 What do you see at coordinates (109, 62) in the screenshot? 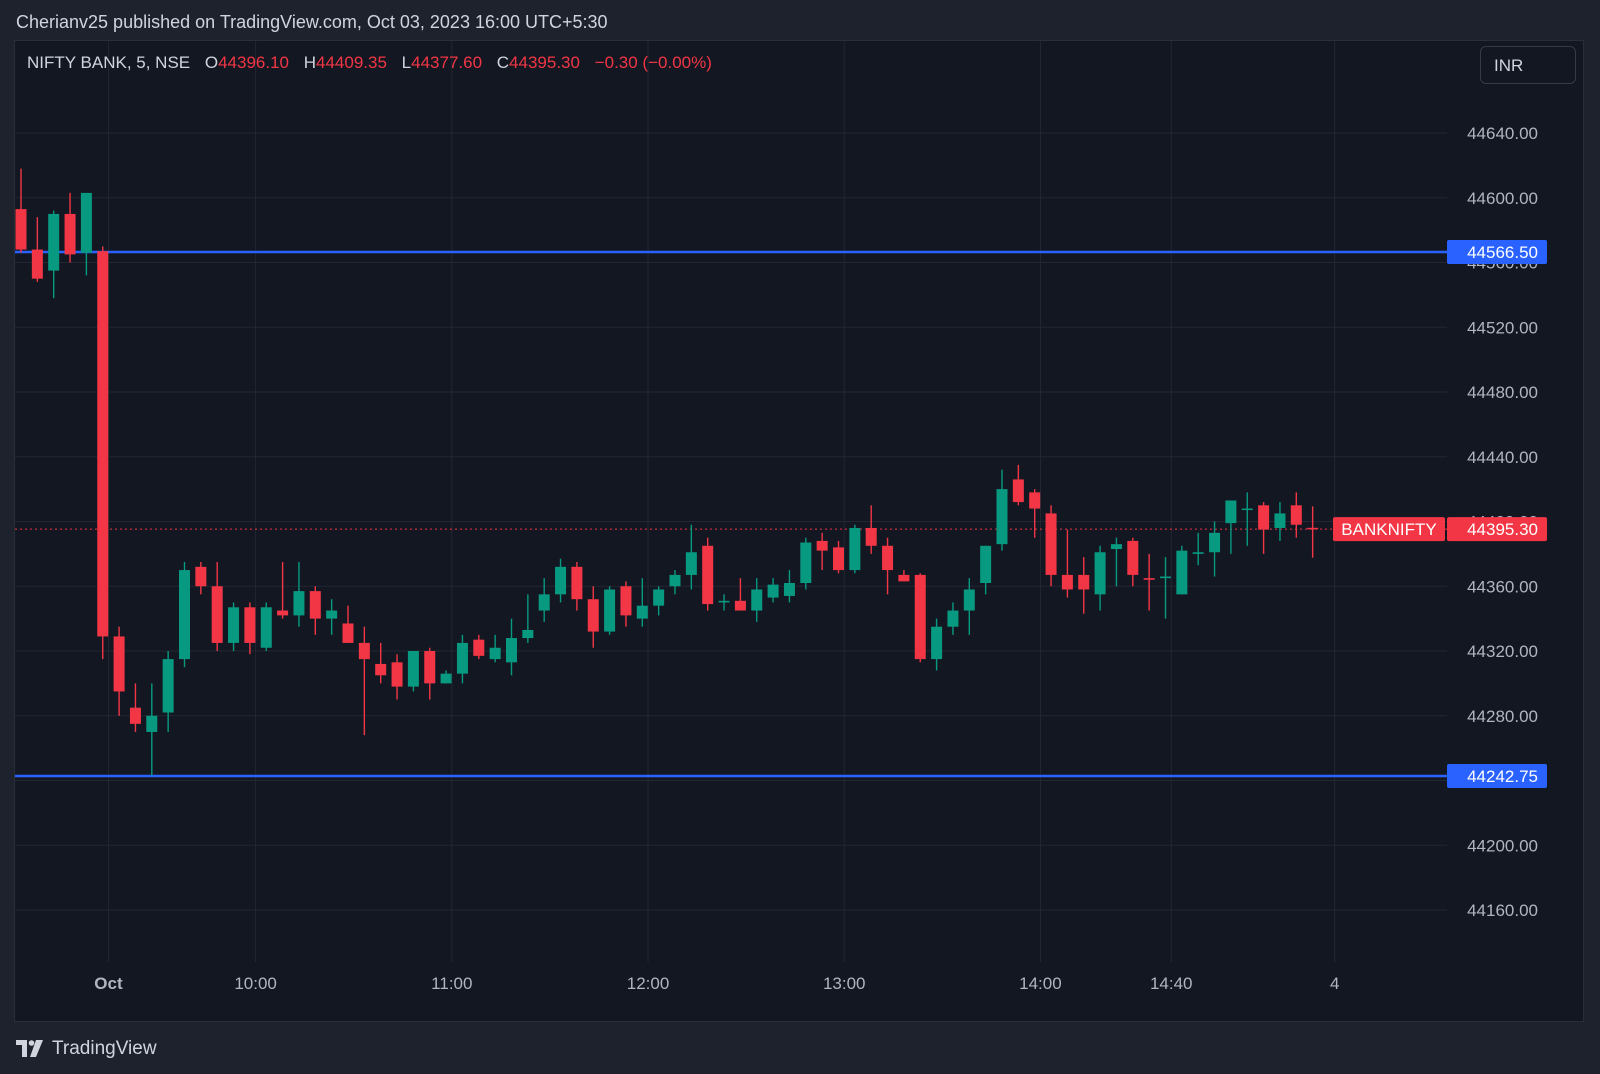
I see `symbol-name: NIFTY BANK, 5, NSE` at bounding box center [109, 62].